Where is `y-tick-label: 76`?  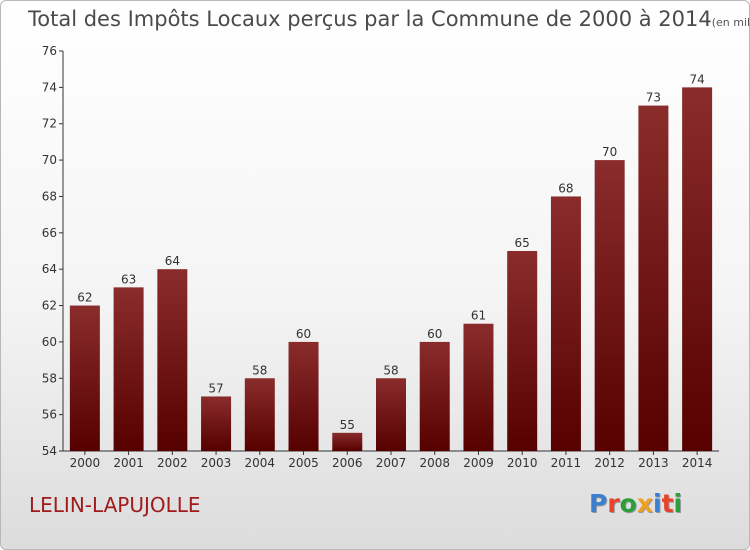 y-tick-label: 76 is located at coordinates (49, 51).